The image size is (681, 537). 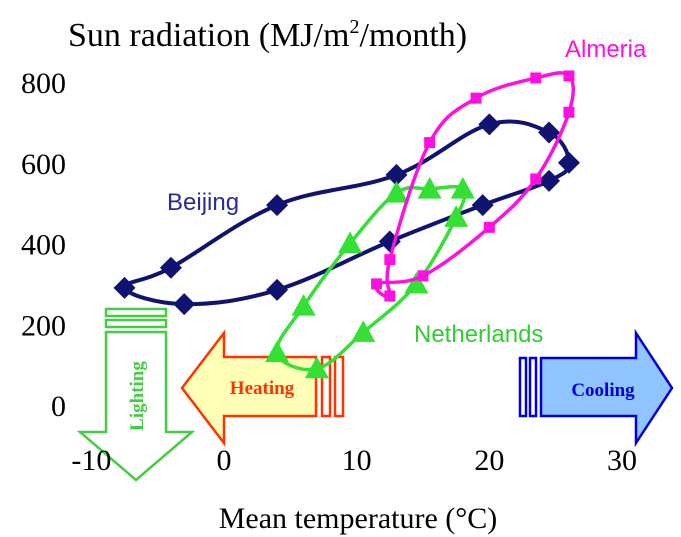 What do you see at coordinates (358, 518) in the screenshot?
I see `x-axis-label: Mean temperature (°C)` at bounding box center [358, 518].